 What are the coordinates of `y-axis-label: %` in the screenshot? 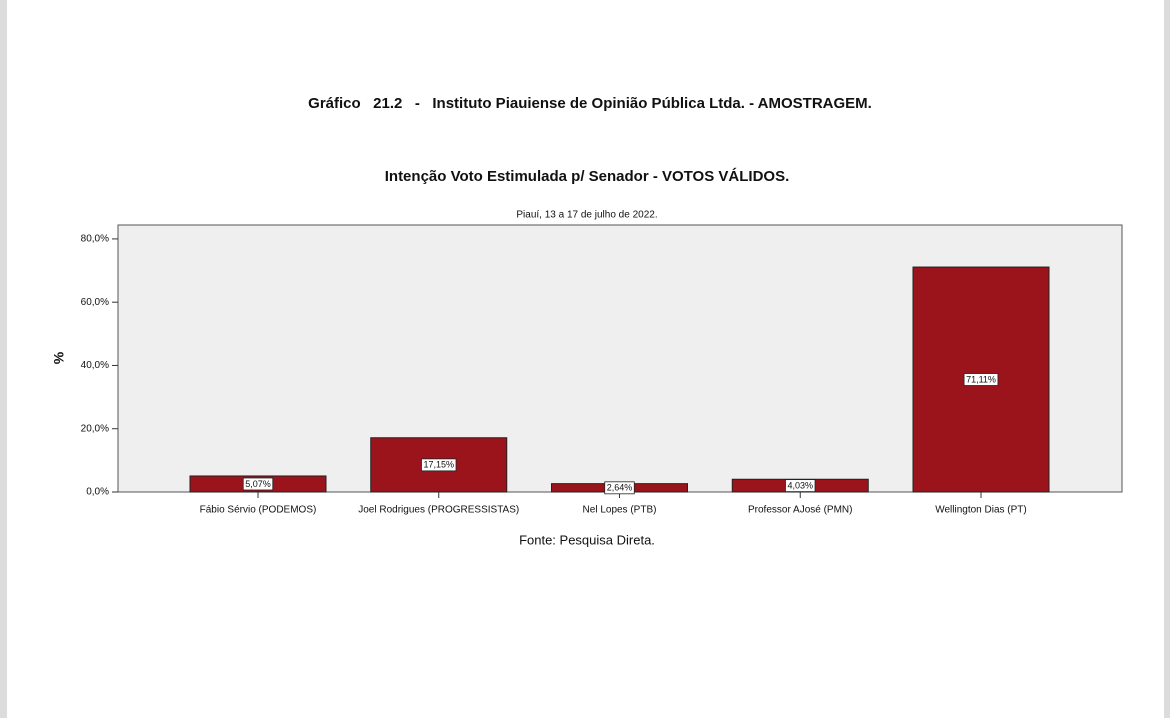 It's located at (59, 357).